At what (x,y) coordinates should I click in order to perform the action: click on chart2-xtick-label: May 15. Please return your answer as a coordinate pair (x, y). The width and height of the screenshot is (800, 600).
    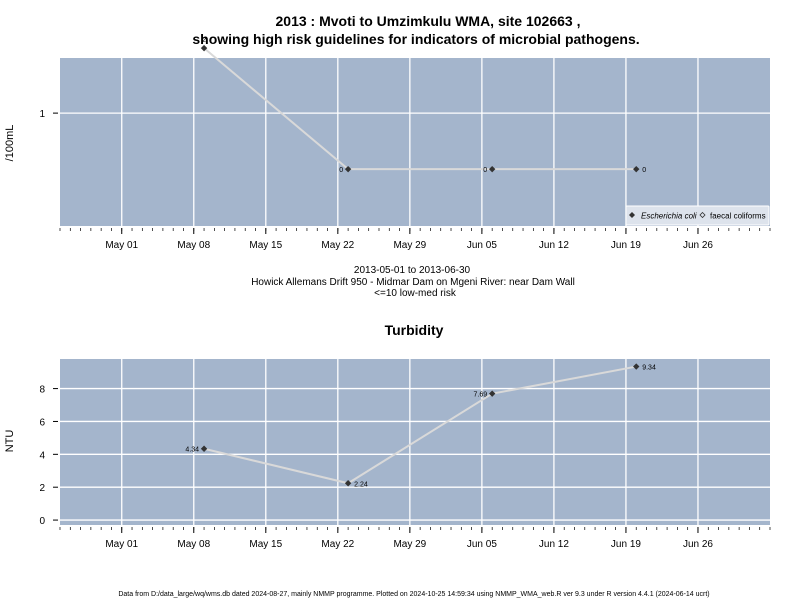
    Looking at the image, I should click on (265, 544).